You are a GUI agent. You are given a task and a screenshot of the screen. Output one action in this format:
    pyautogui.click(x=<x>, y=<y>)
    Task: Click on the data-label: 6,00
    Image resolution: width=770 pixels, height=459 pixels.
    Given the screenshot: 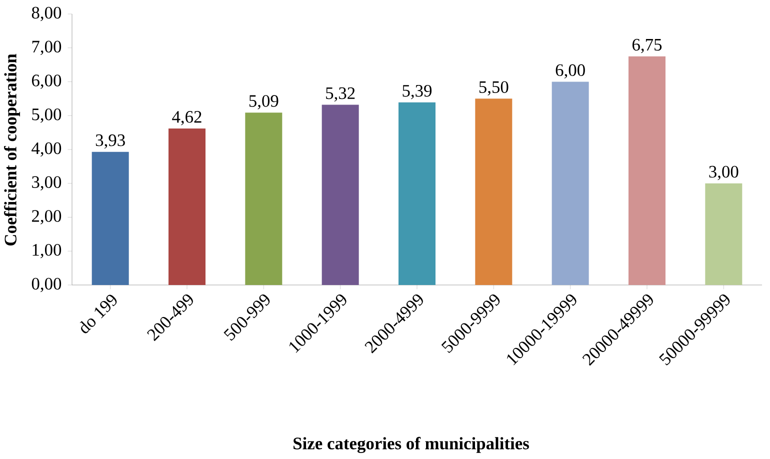 What is the action you would take?
    pyautogui.click(x=570, y=71)
    